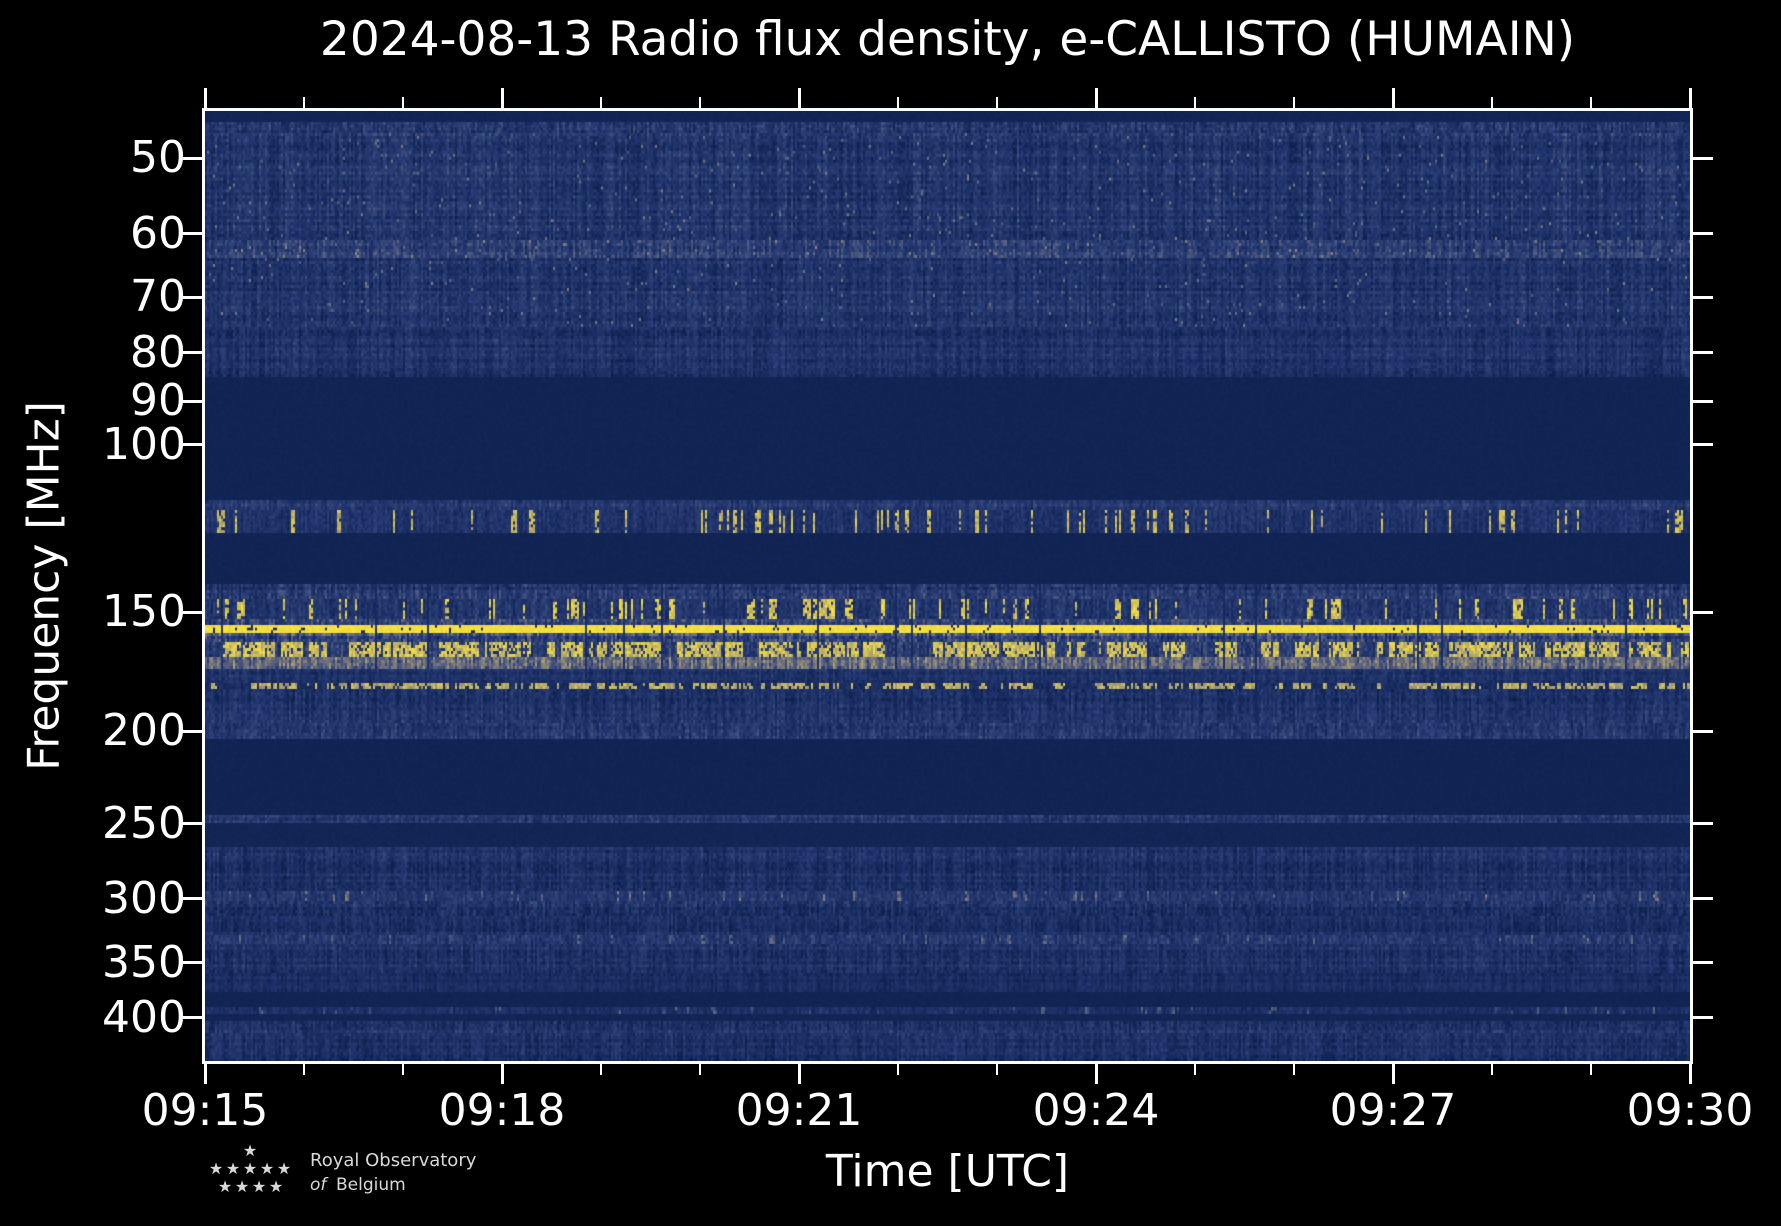 This screenshot has height=1226, width=1781. What do you see at coordinates (144, 612) in the screenshot?
I see `y-tick-label: 150` at bounding box center [144, 612].